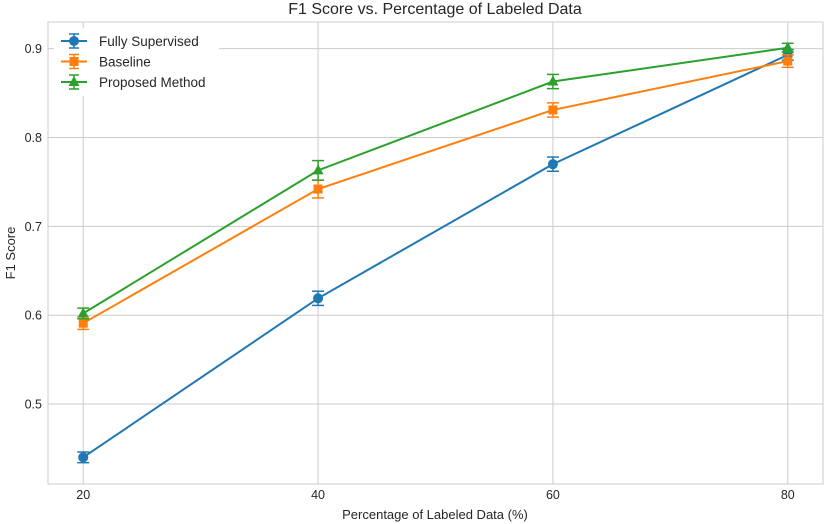 The height and width of the screenshot is (524, 827). Describe the element at coordinates (553, 495) in the screenshot. I see `x-tick-label: 60` at that location.